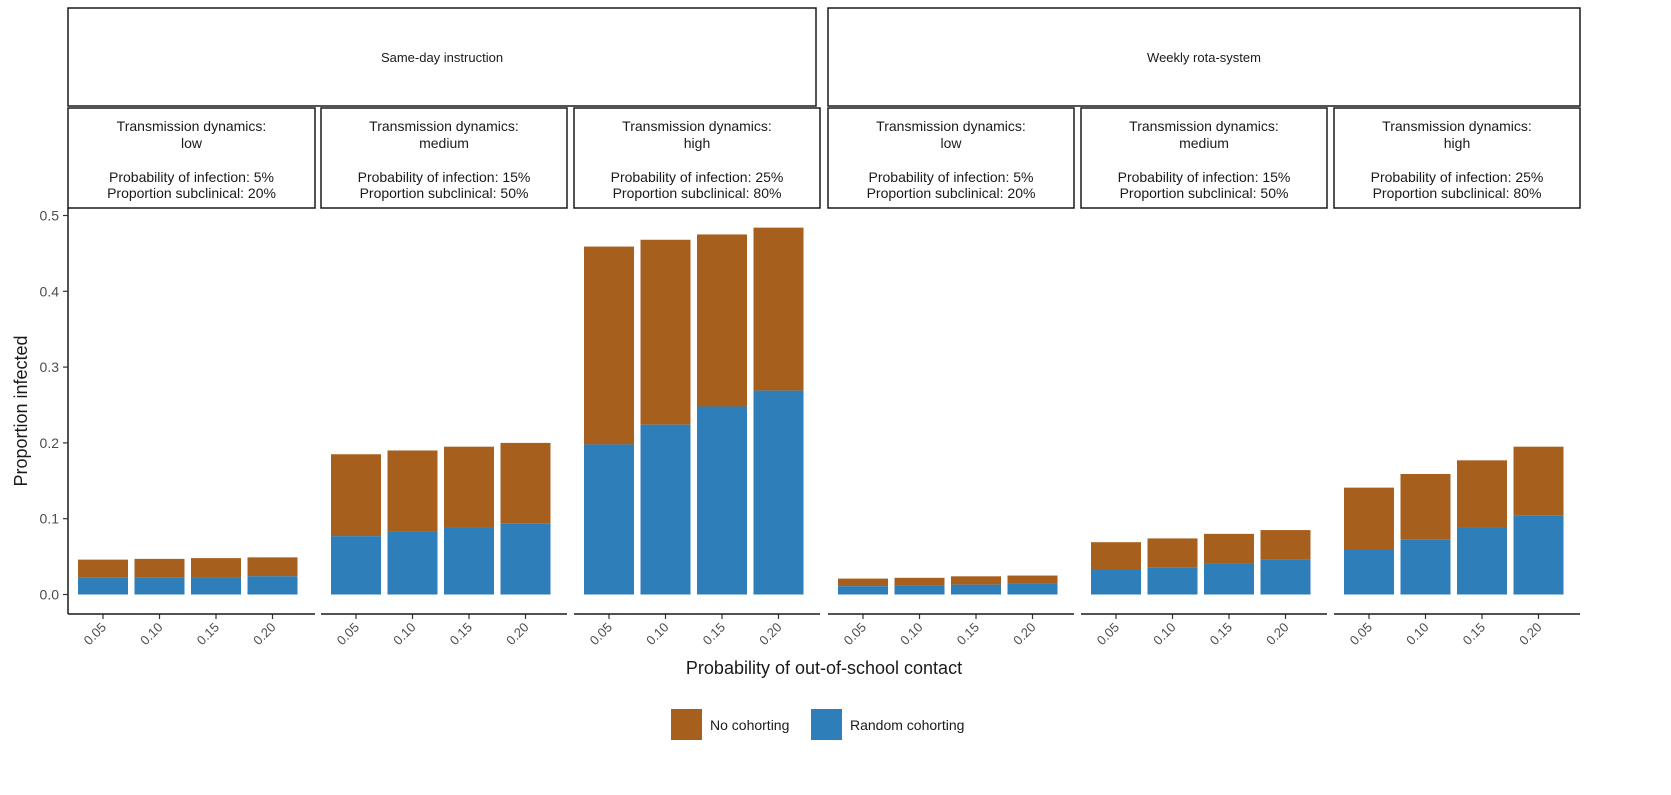  I want to click on facet-panel-label-line: Proportion subclinical: 80%, so click(697, 193).